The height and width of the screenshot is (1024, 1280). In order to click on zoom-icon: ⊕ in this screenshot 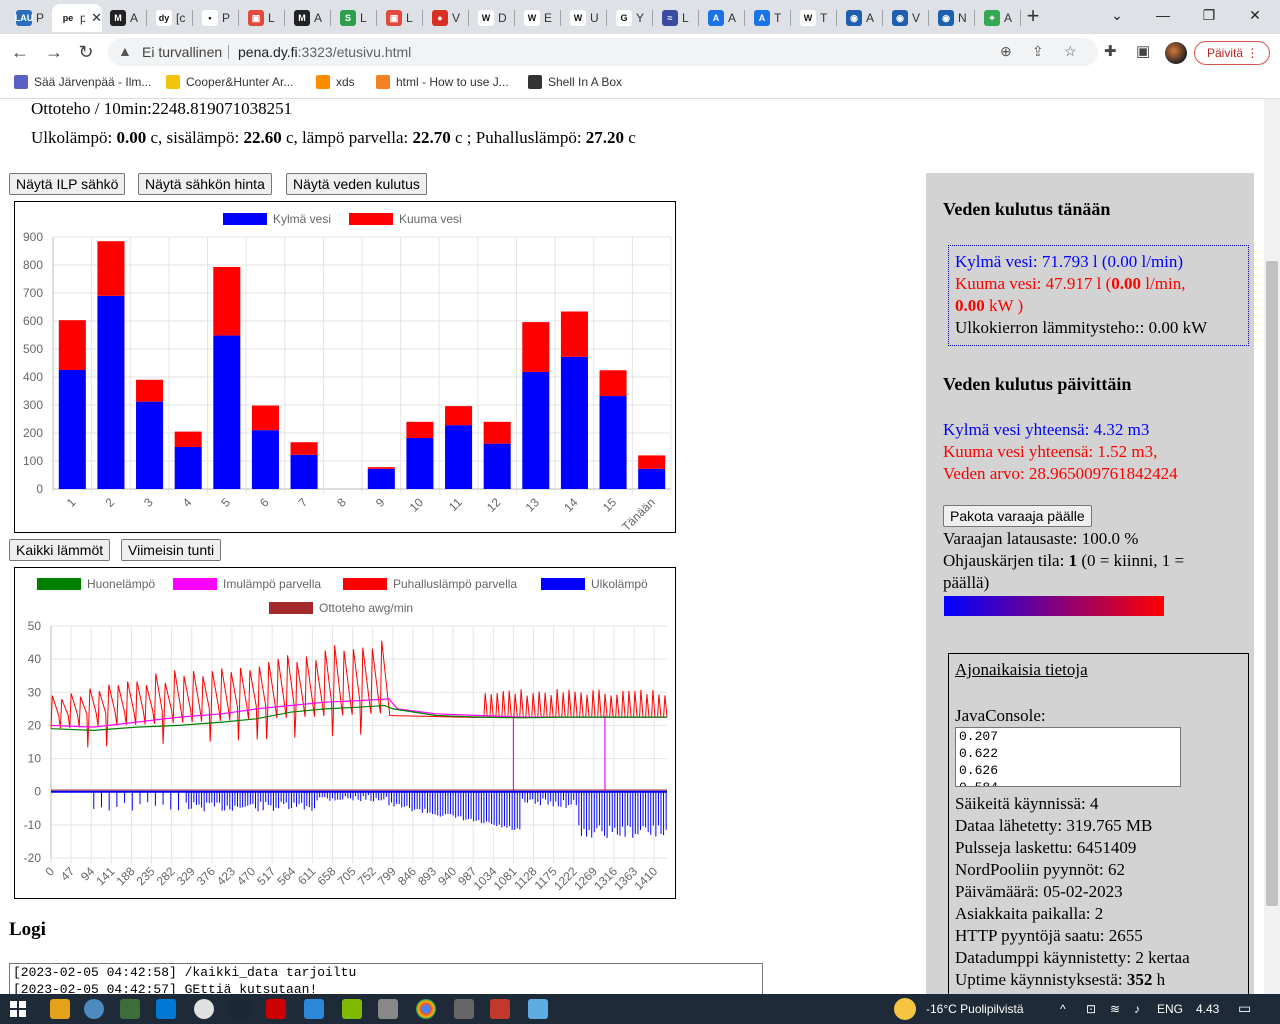, I will do `click(1006, 51)`.